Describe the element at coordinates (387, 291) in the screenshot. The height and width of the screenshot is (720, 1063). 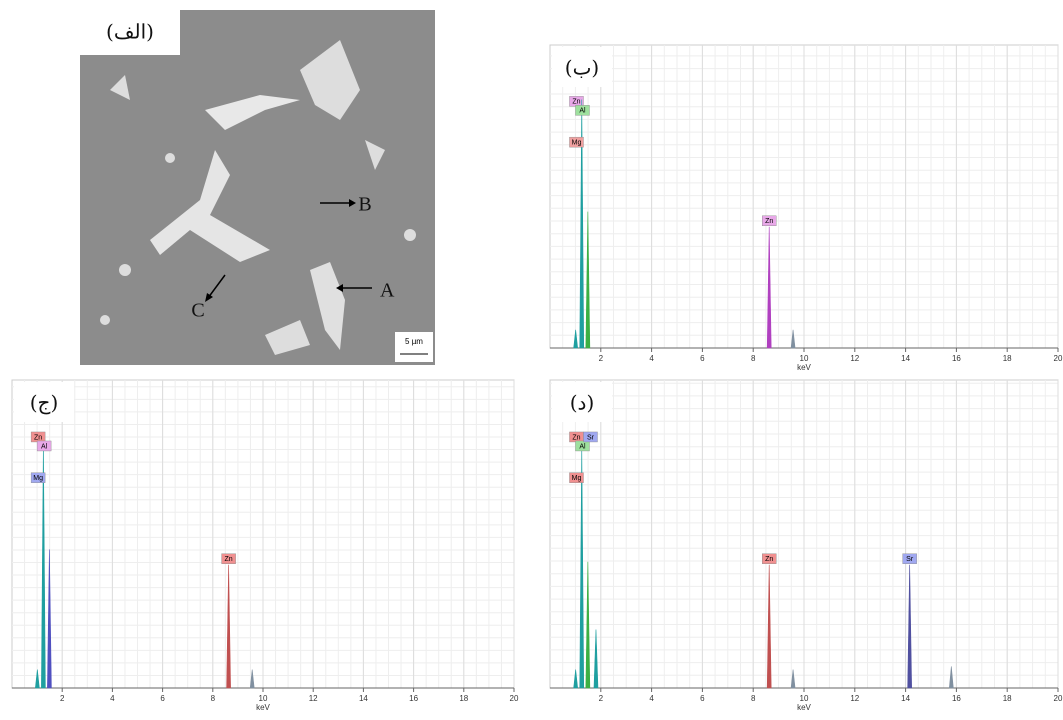
I see `marker-label: A` at that location.